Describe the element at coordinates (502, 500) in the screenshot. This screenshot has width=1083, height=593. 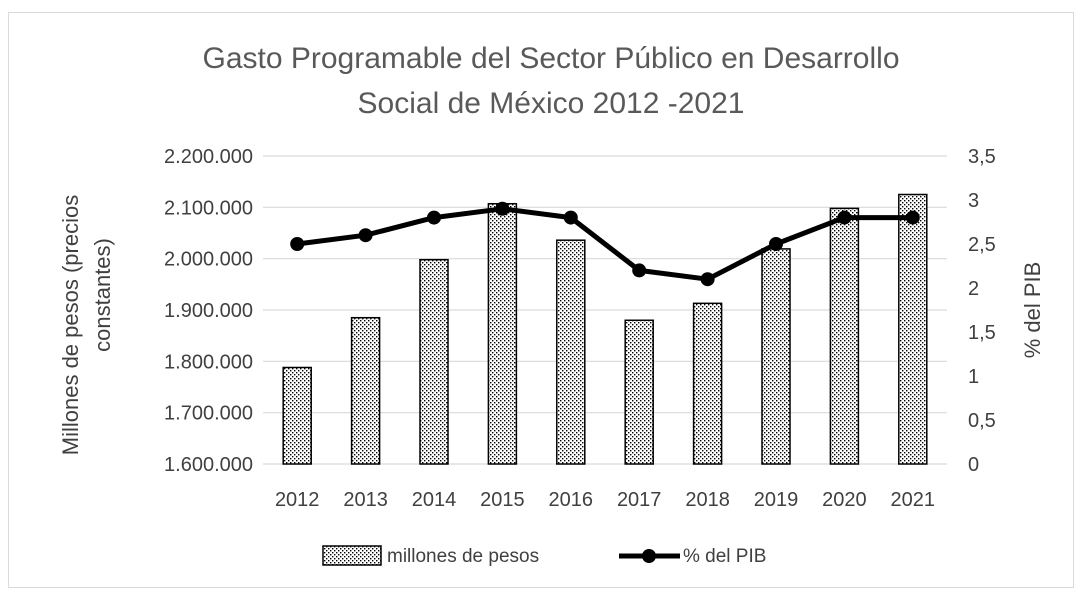
I see `x-tick-label: 2015` at that location.